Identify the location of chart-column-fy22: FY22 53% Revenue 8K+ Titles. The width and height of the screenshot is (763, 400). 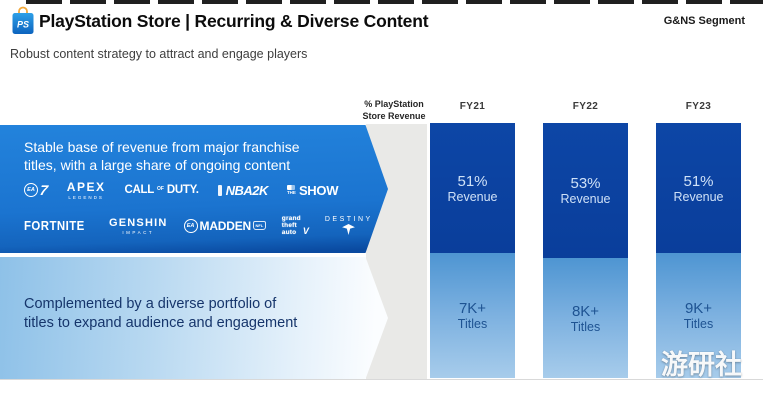
(585, 239).